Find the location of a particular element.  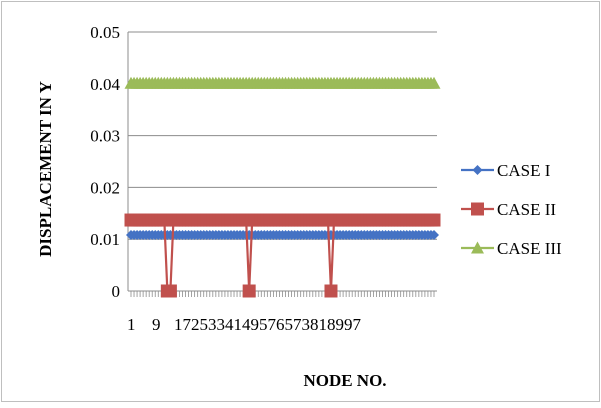

legend: CASE I CASE II CASE III is located at coordinates (511, 209).